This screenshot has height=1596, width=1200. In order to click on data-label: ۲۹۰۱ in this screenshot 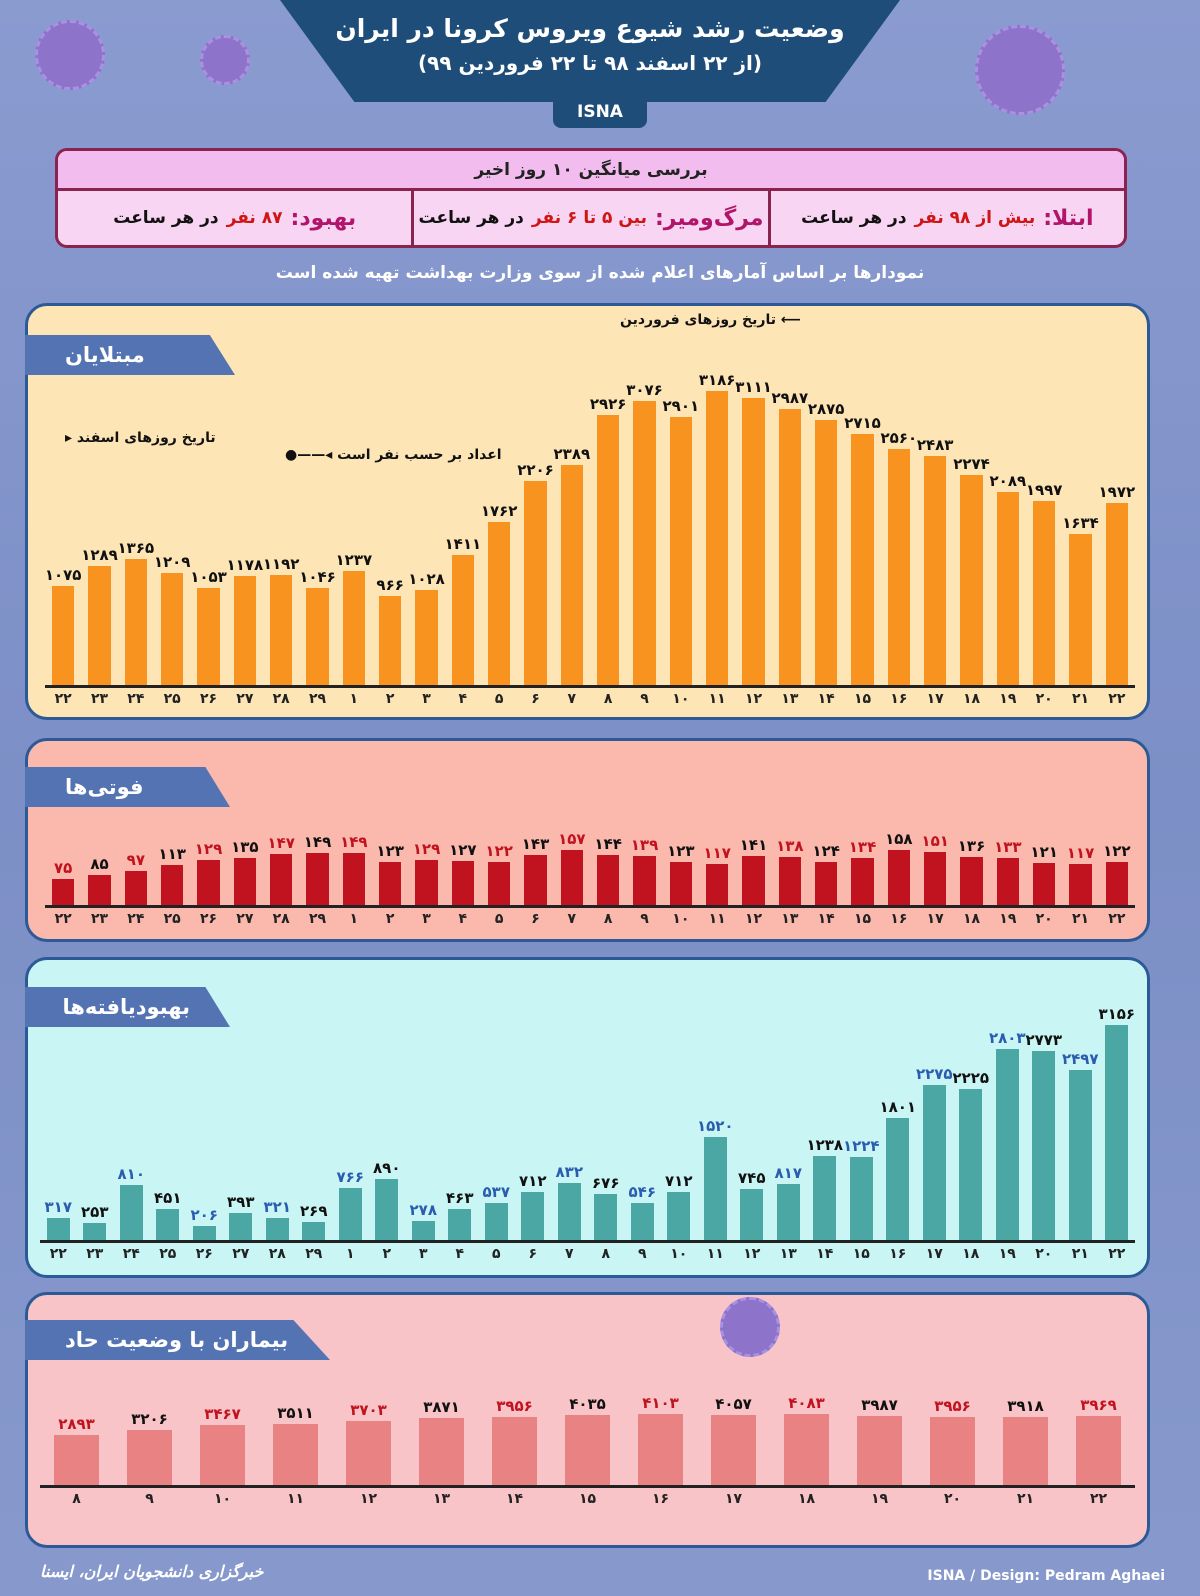, I will do `click(681, 406)`.